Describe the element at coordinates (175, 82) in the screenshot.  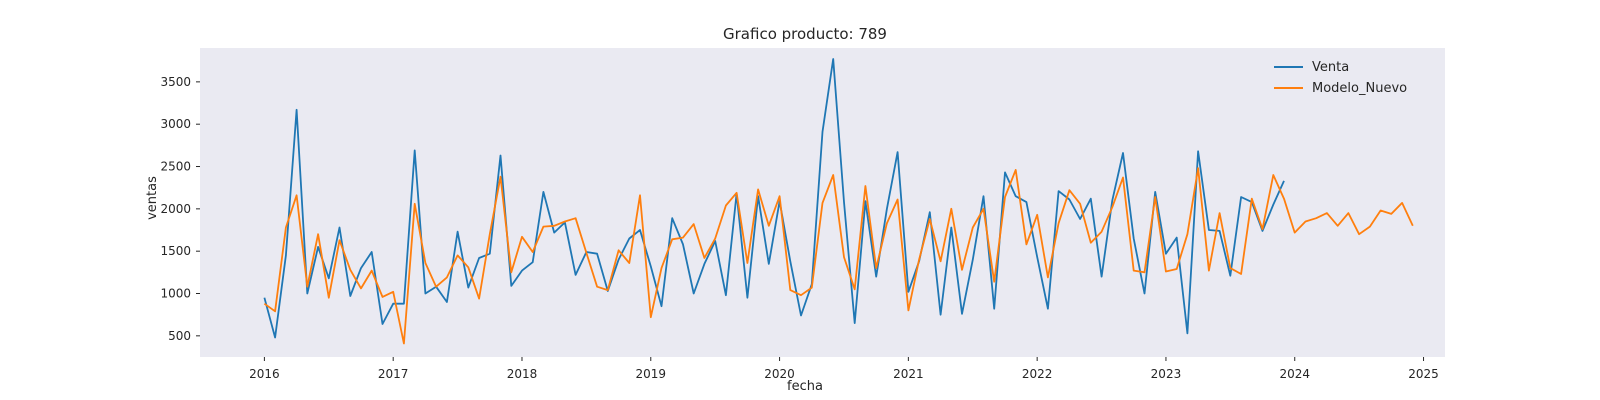
I see `y-tick-label: 3500` at that location.